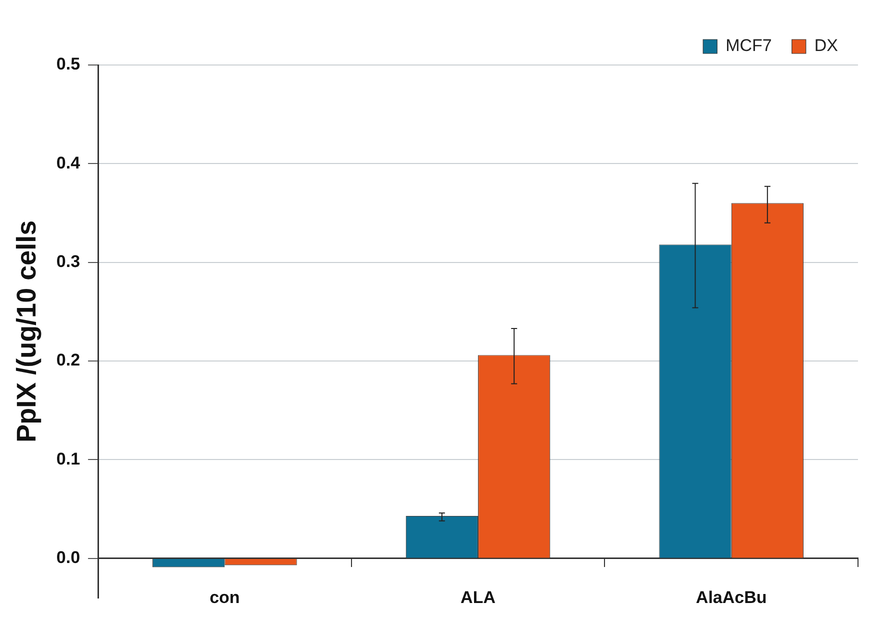  I want to click on legend-label: DX, so click(826, 46).